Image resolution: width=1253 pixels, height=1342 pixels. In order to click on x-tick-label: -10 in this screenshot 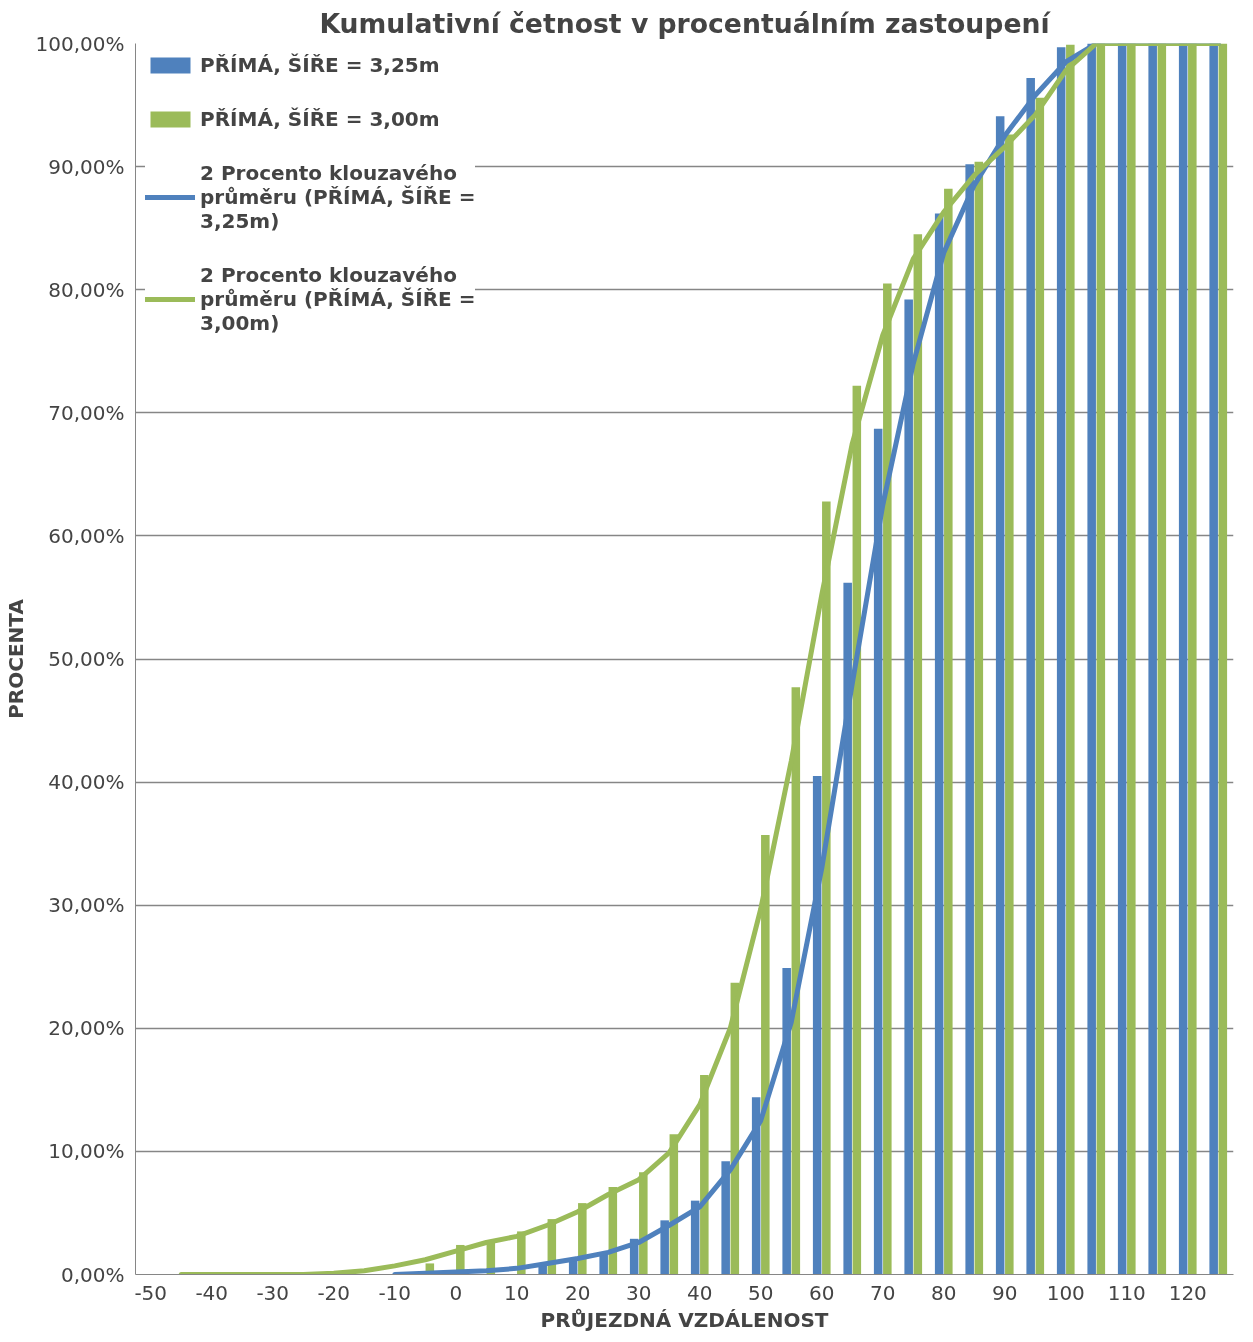, I will do `click(395, 1292)`.